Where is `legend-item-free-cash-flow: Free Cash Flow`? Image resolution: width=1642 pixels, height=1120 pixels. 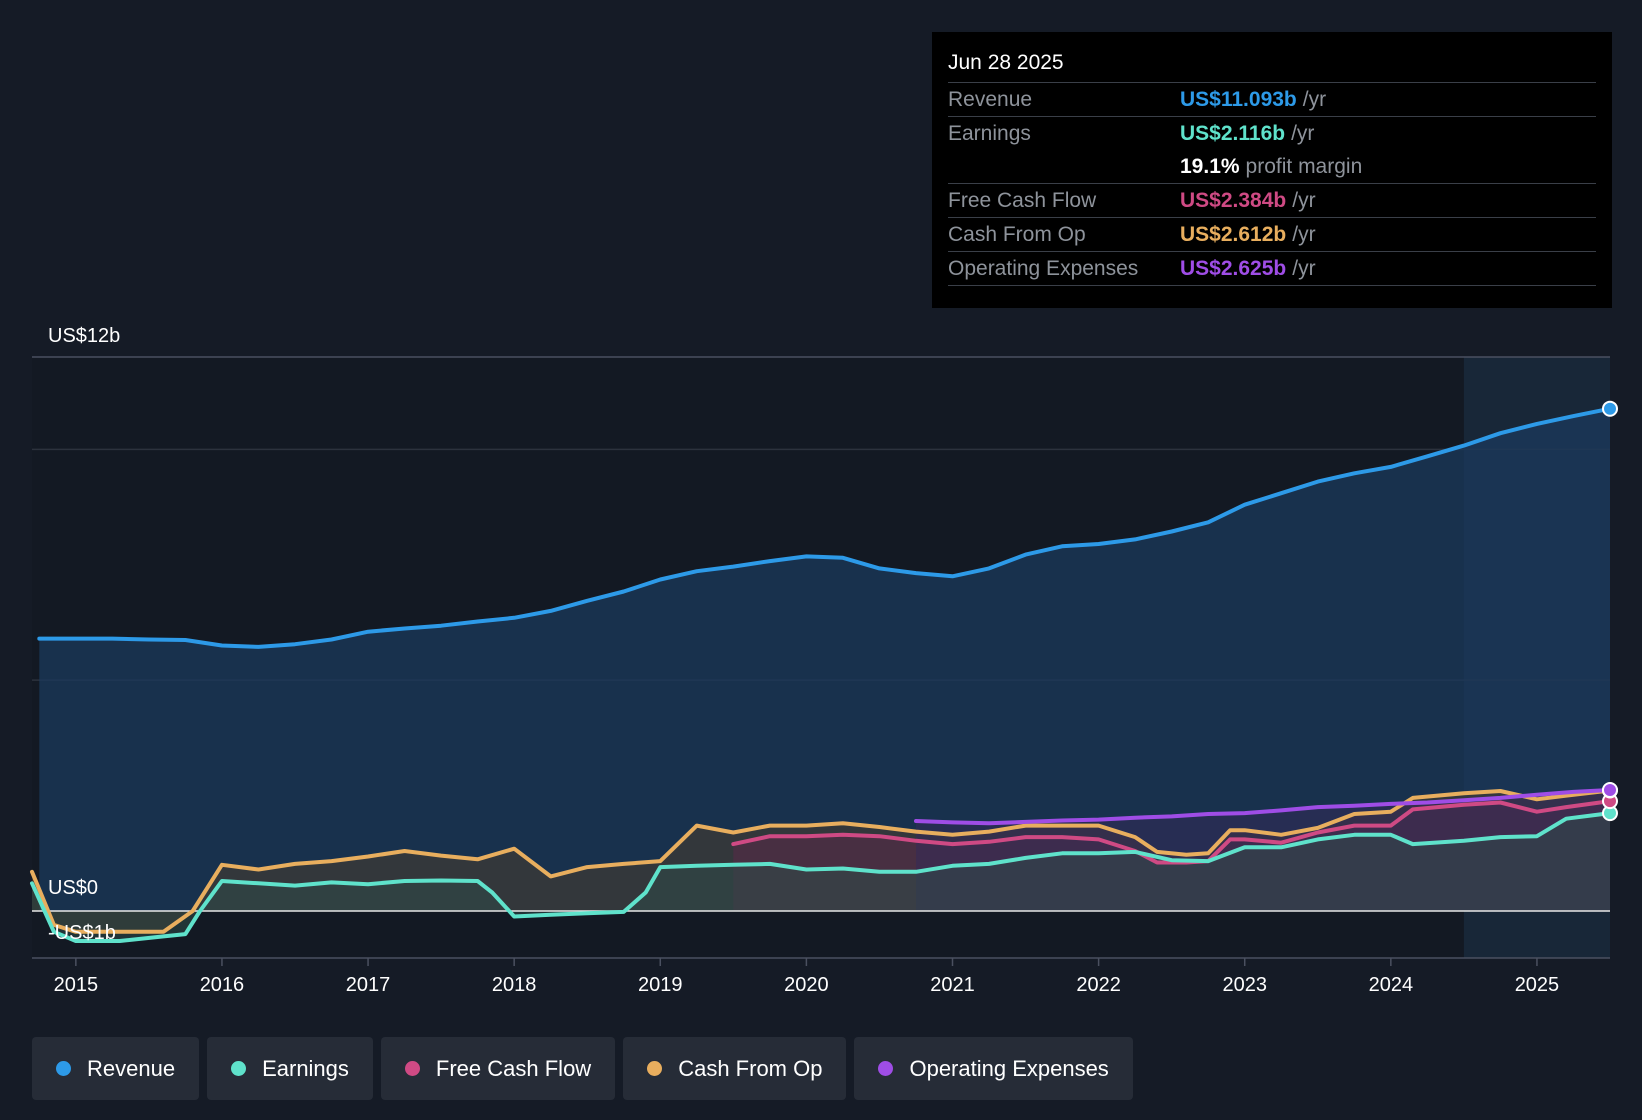
legend-item-free-cash-flow: Free Cash Flow is located at coordinates (498, 1068).